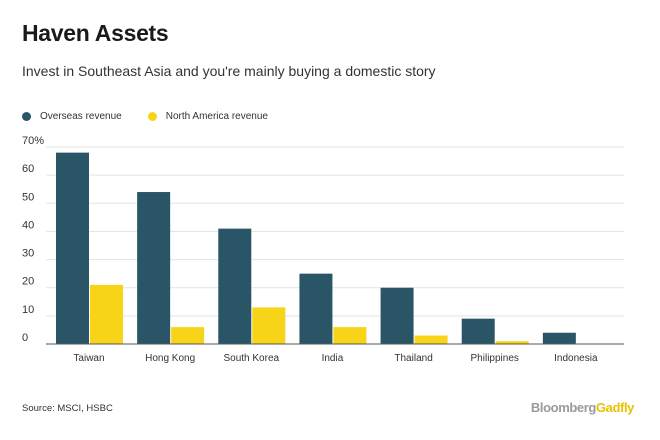  What do you see at coordinates (333, 358) in the screenshot?
I see `x-tick-label-india: India` at bounding box center [333, 358].